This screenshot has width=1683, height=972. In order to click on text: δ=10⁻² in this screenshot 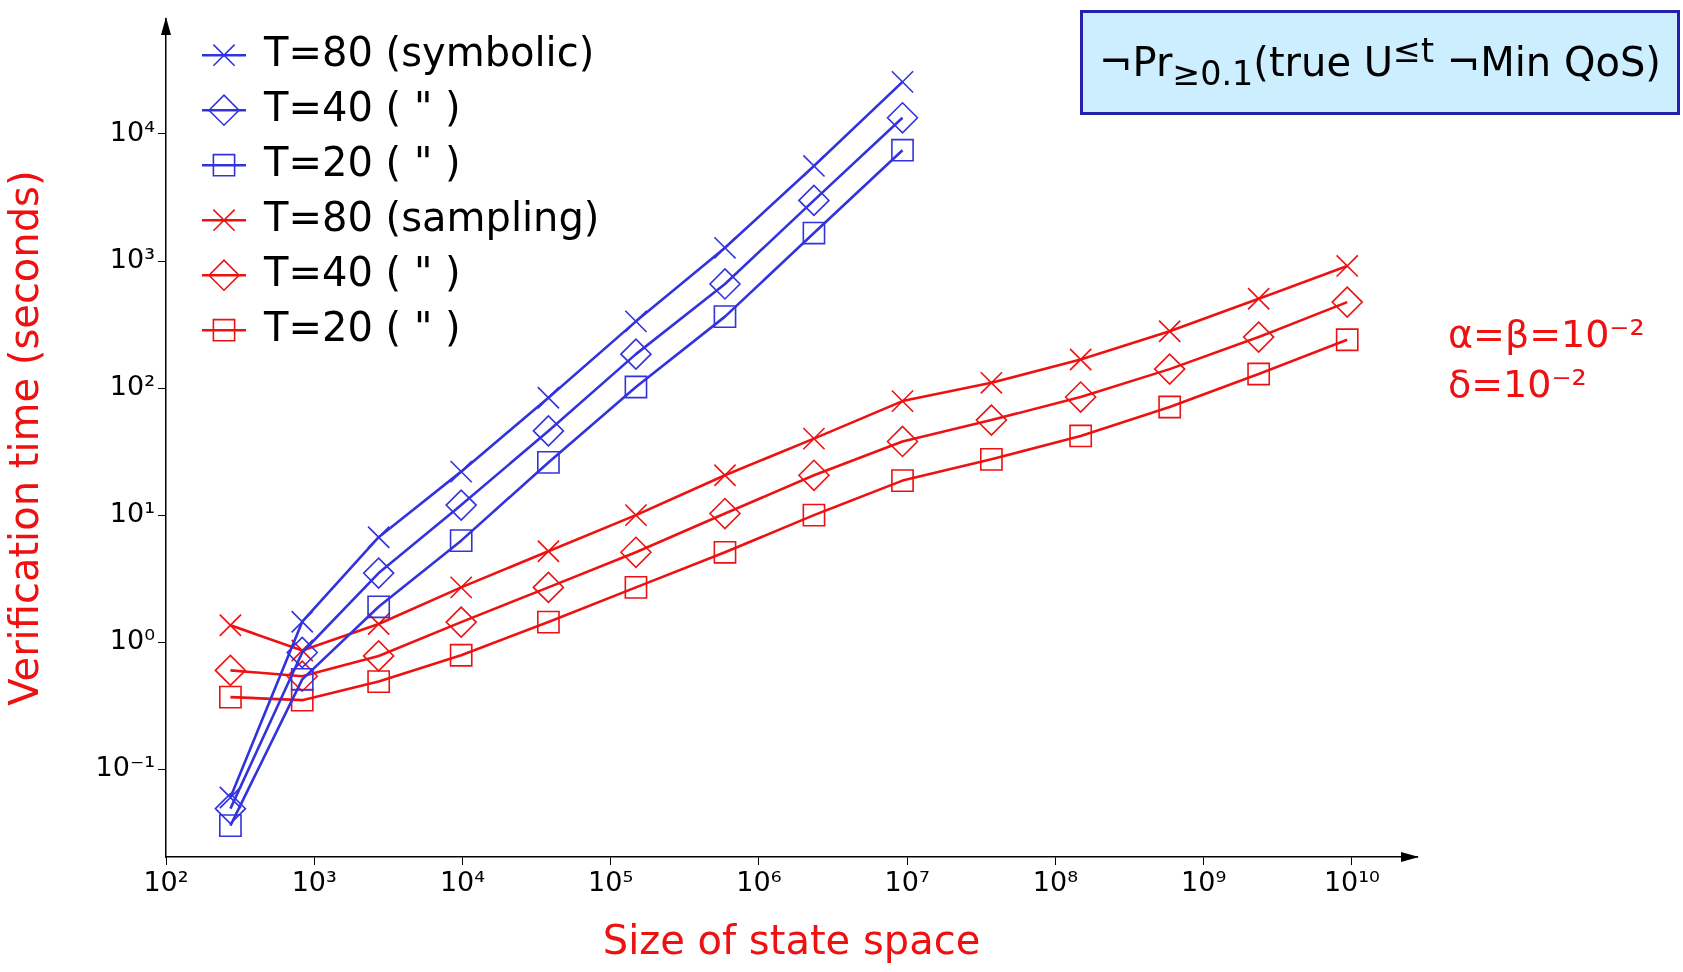, I will do `click(1517, 384)`.